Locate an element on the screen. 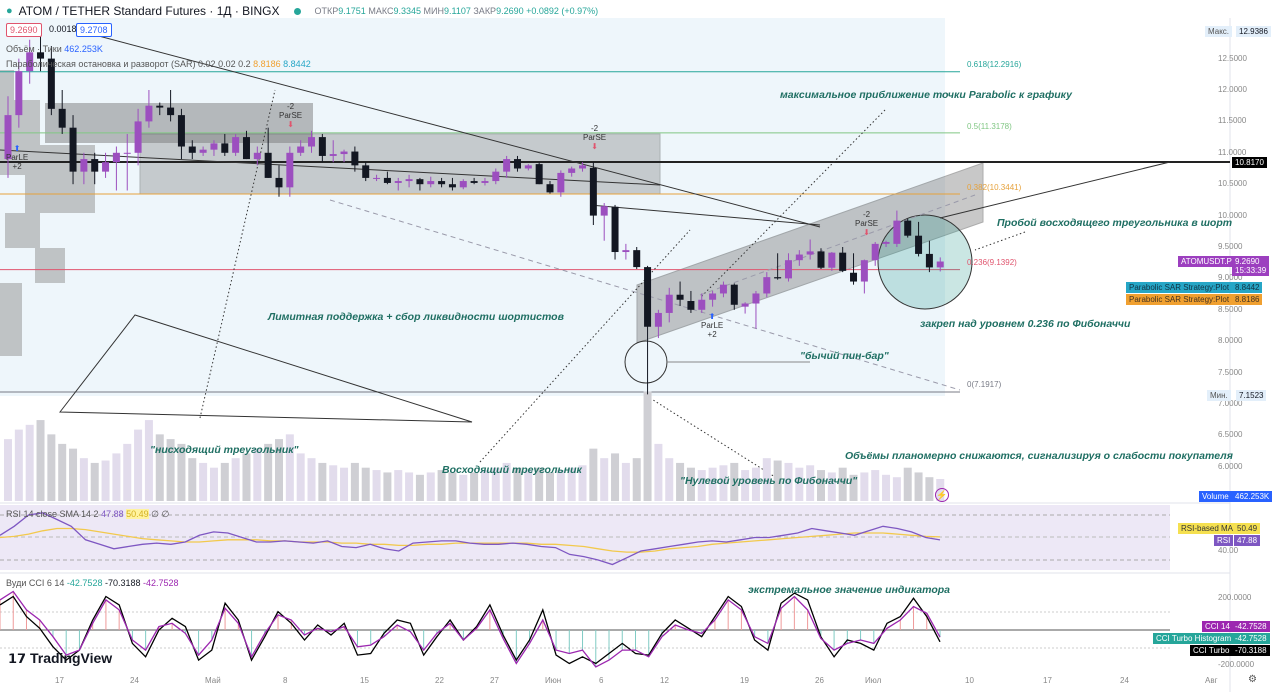  cci14-line is located at coordinates (470, 629).